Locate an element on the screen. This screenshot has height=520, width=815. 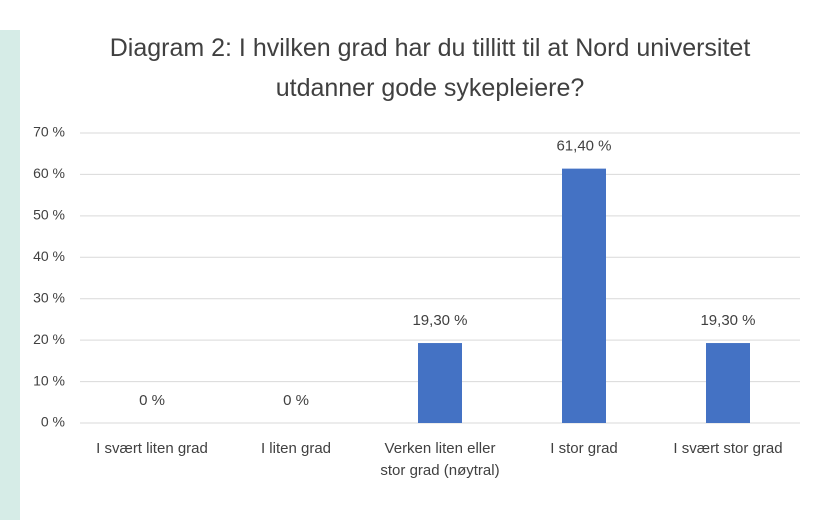
x-tick-label: I svært stor grad is located at coordinates (728, 448).